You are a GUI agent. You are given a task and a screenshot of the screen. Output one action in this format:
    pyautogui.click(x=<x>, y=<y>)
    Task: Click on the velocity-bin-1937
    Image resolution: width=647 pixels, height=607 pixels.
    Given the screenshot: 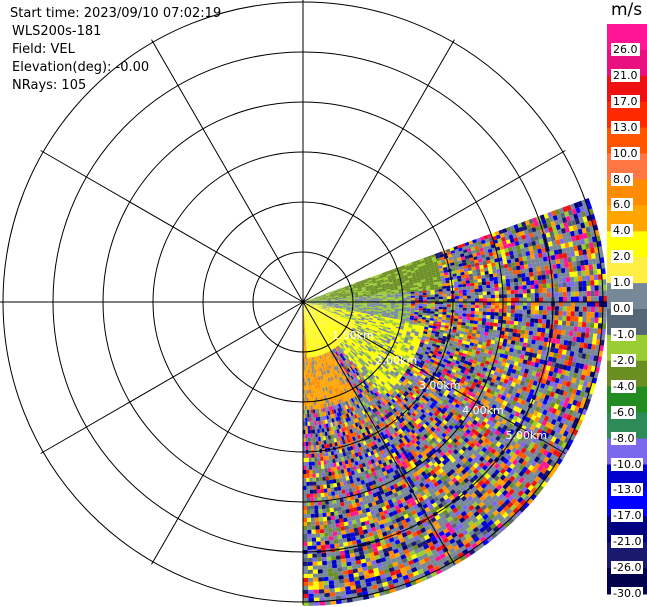 What is the action you would take?
    pyautogui.click(x=555, y=332)
    